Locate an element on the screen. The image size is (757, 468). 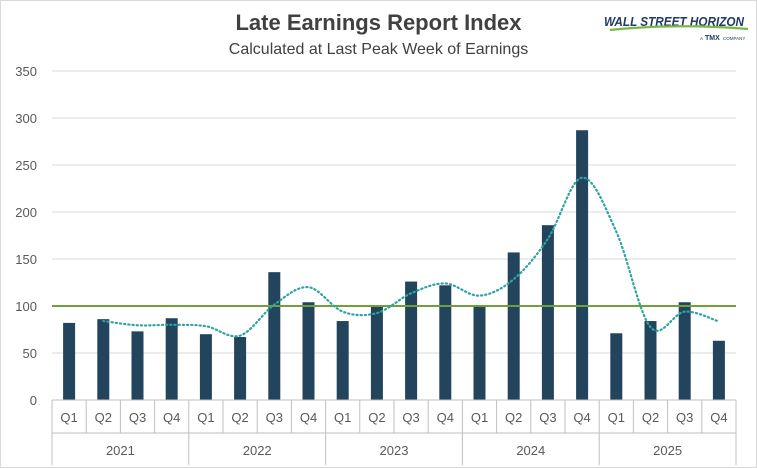
year-label: 2024 is located at coordinates (530, 450).